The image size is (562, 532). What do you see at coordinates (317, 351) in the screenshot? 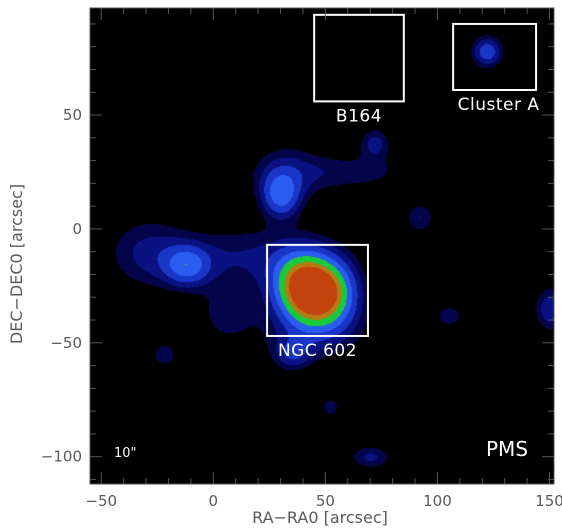
I see `region-label-ngc-602: NGC 602` at bounding box center [317, 351].